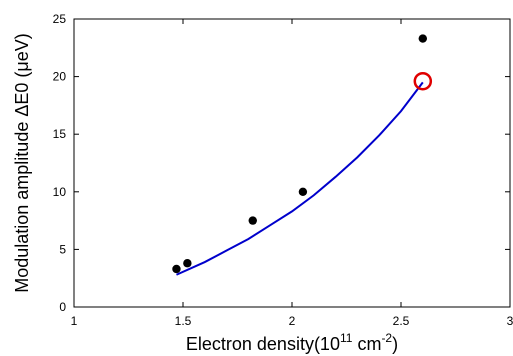 This screenshot has width=513, height=356. I want to click on y-tick-label: 25, so click(60, 19).